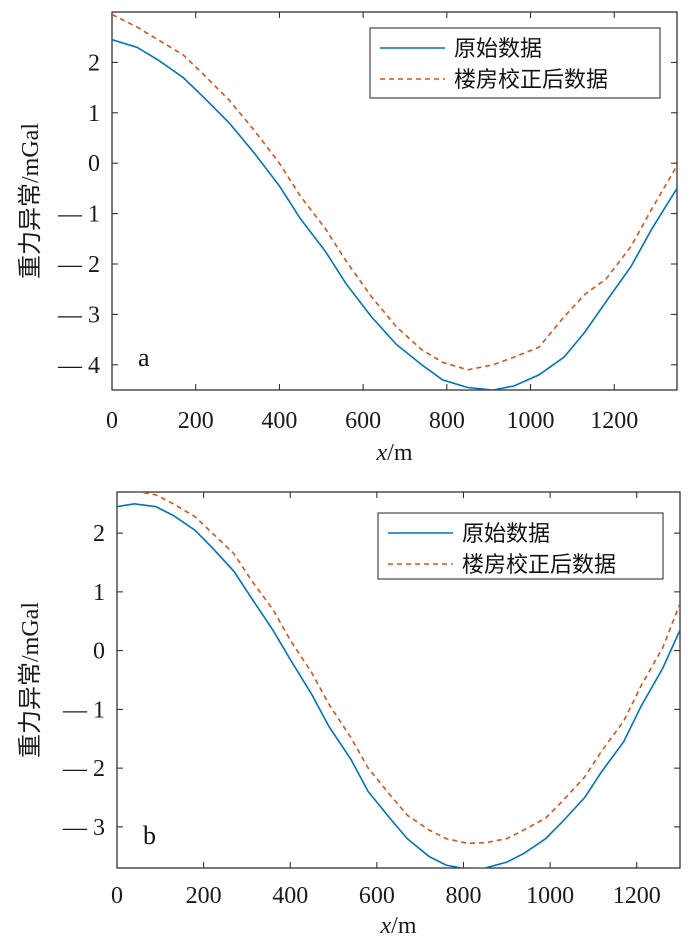 This screenshot has width=700, height=940. Describe the element at coordinates (78, 366) in the screenshot. I see `y-tick-label: — 4` at that location.